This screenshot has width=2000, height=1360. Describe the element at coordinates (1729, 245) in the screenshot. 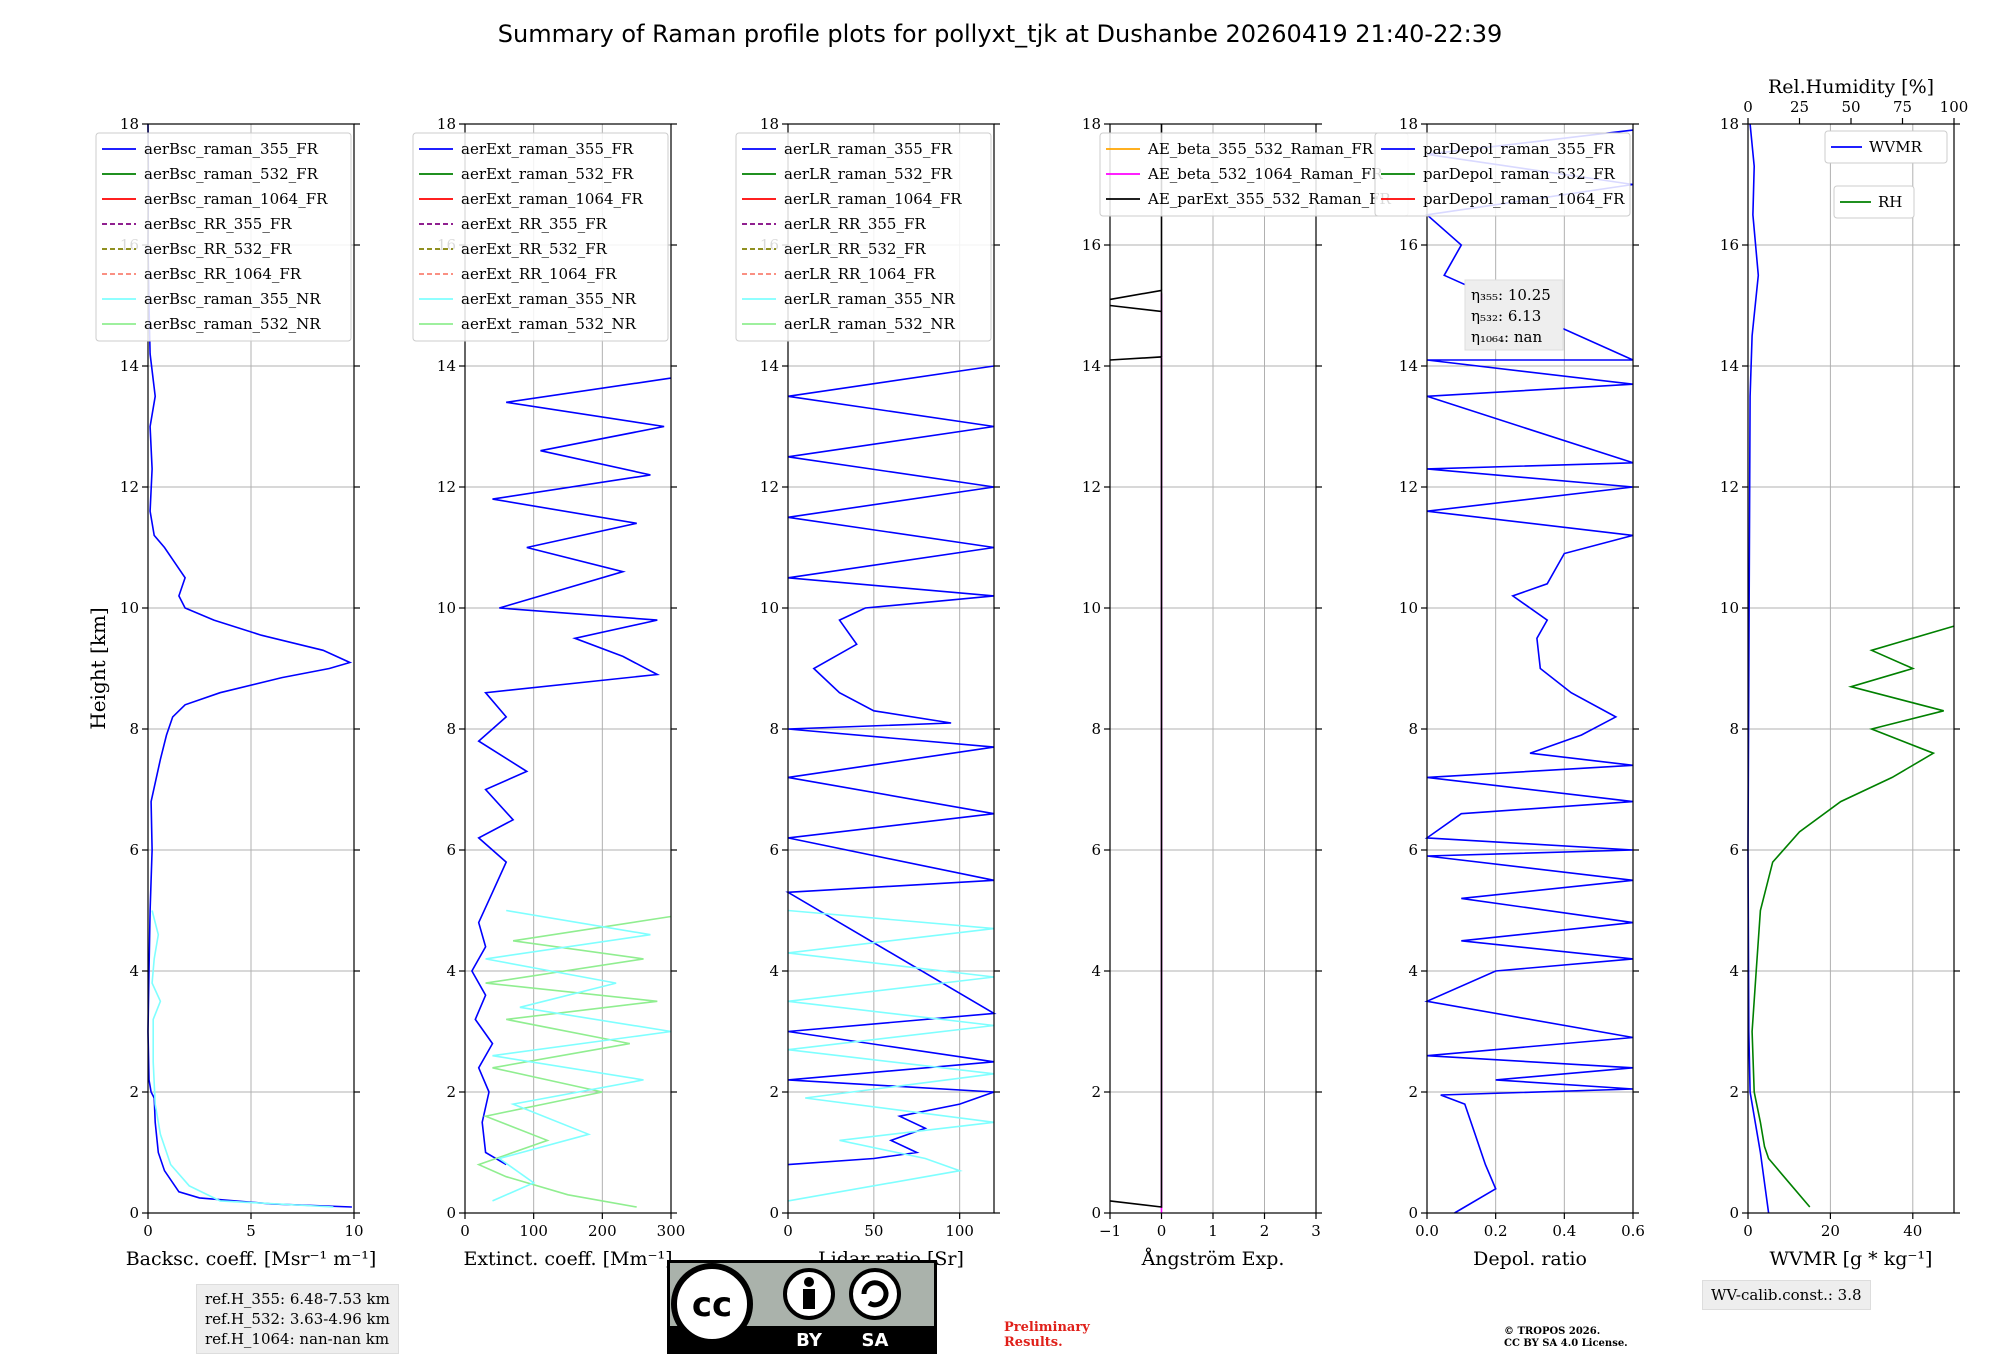

I see `y-tick-label: 16` at that location.